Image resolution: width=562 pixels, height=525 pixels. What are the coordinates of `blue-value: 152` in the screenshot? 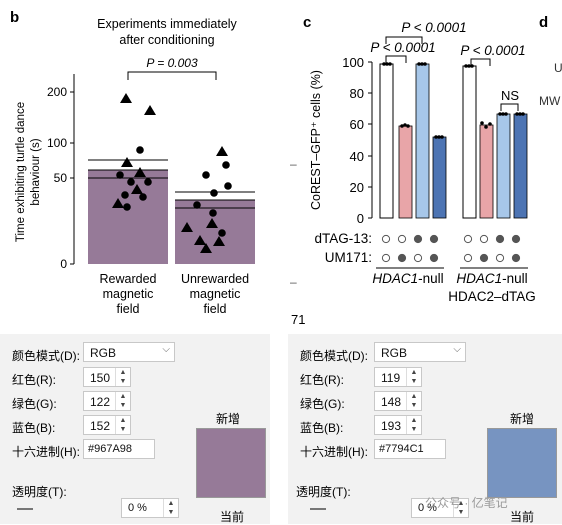 It's located at (100, 426).